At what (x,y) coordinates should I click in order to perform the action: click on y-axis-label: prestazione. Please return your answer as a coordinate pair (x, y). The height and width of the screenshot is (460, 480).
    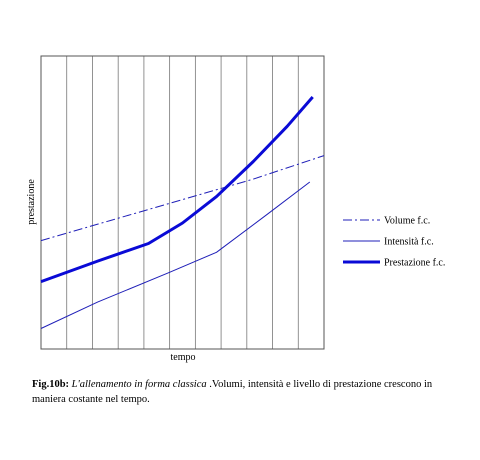
    Looking at the image, I should click on (31, 202).